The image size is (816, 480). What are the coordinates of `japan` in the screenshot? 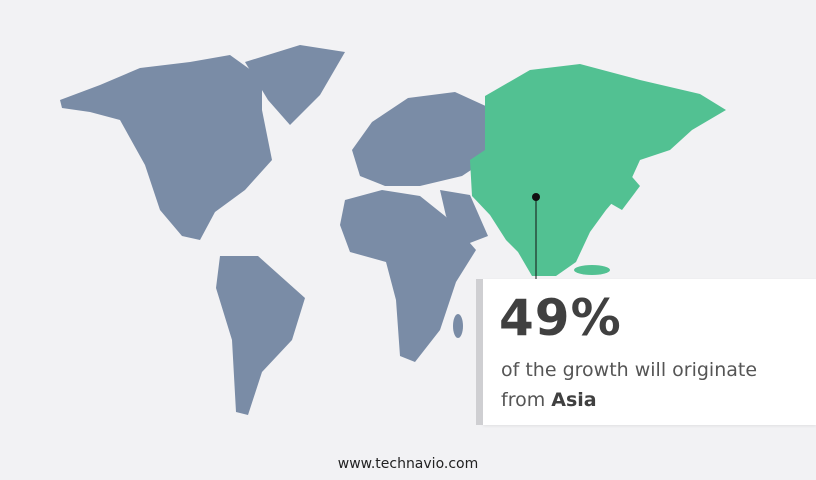 It's located at (624, 190).